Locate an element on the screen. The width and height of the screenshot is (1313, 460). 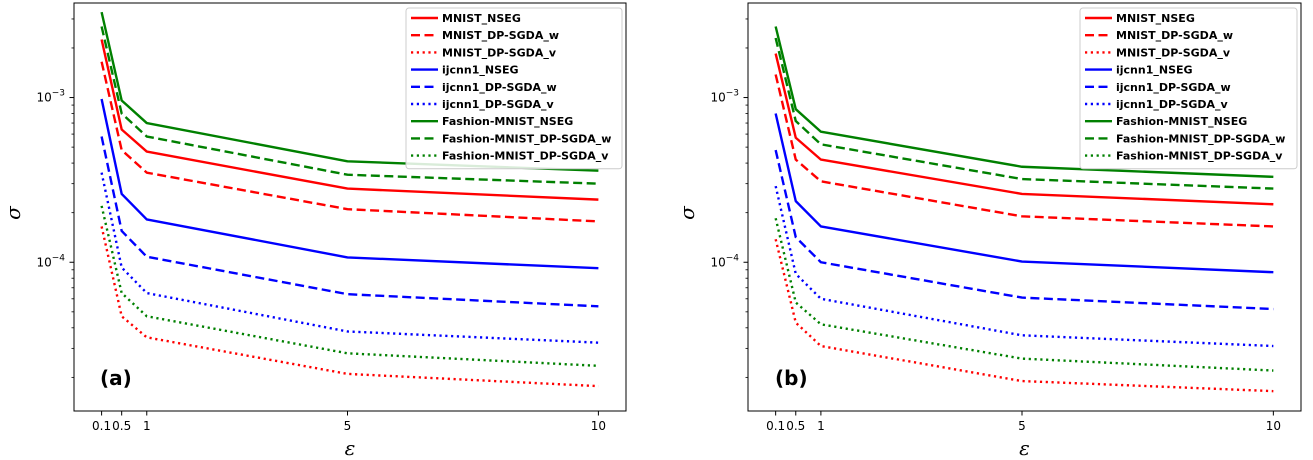
series-line-fashion-mnist_nseg is located at coordinates (1024, 102).